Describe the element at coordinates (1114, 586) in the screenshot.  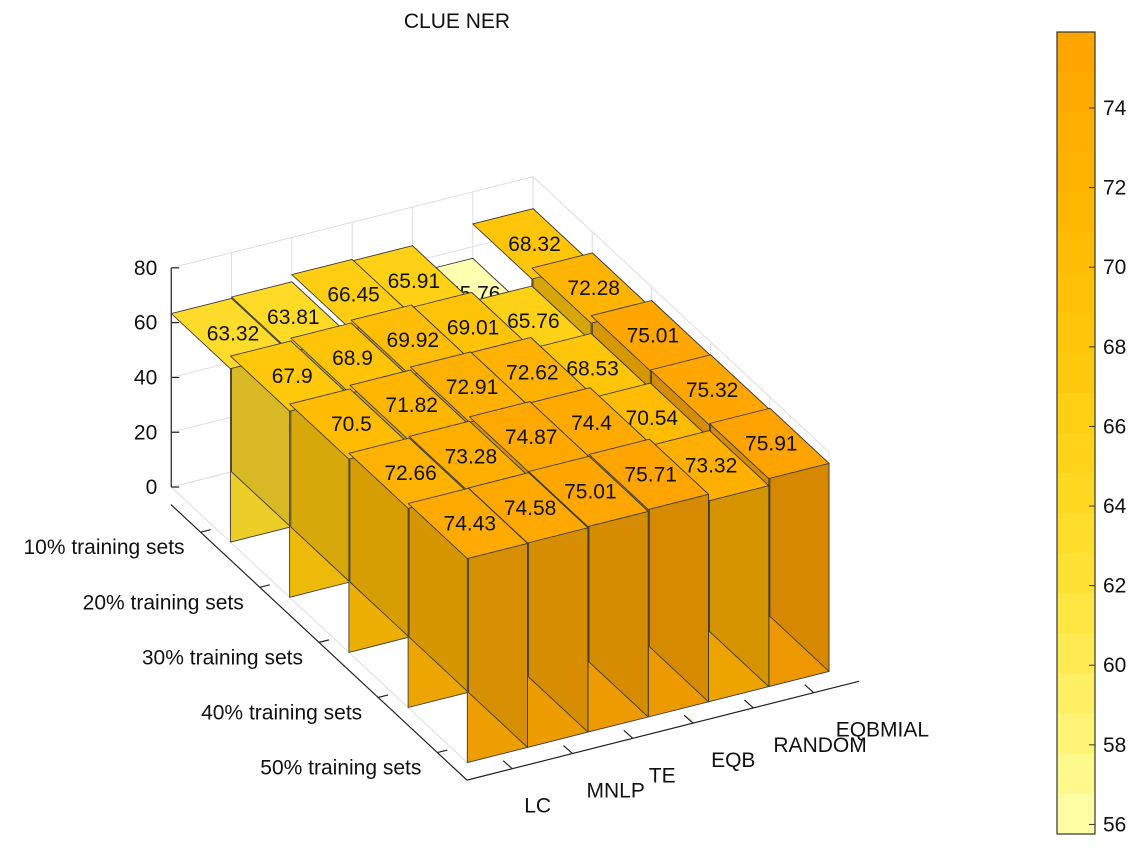
I see `colorbar-tick-label: 62` at that location.